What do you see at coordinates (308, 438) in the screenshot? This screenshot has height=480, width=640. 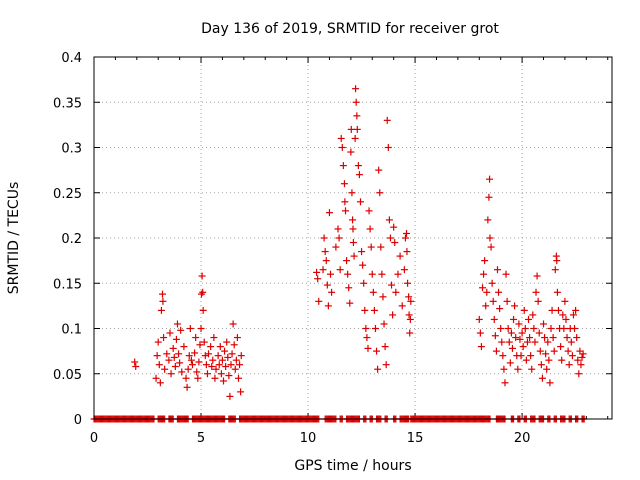 I see `x-tick-label: 10` at bounding box center [308, 438].